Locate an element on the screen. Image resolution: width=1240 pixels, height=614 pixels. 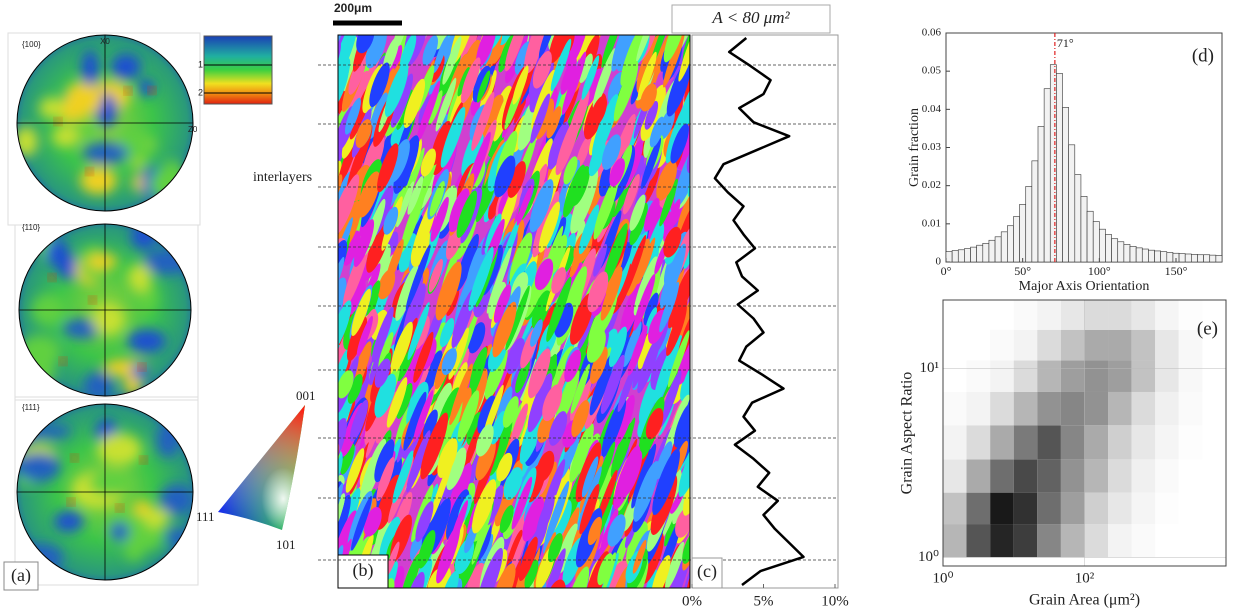
y-axis-label: Grain fraction is located at coordinates (914, 147).